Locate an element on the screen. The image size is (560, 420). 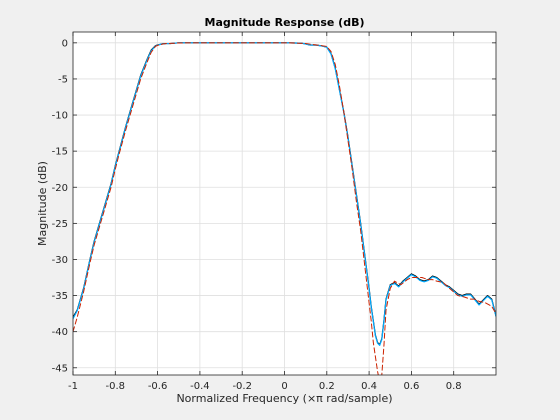
y-tick-label: -40 is located at coordinates (60, 332).